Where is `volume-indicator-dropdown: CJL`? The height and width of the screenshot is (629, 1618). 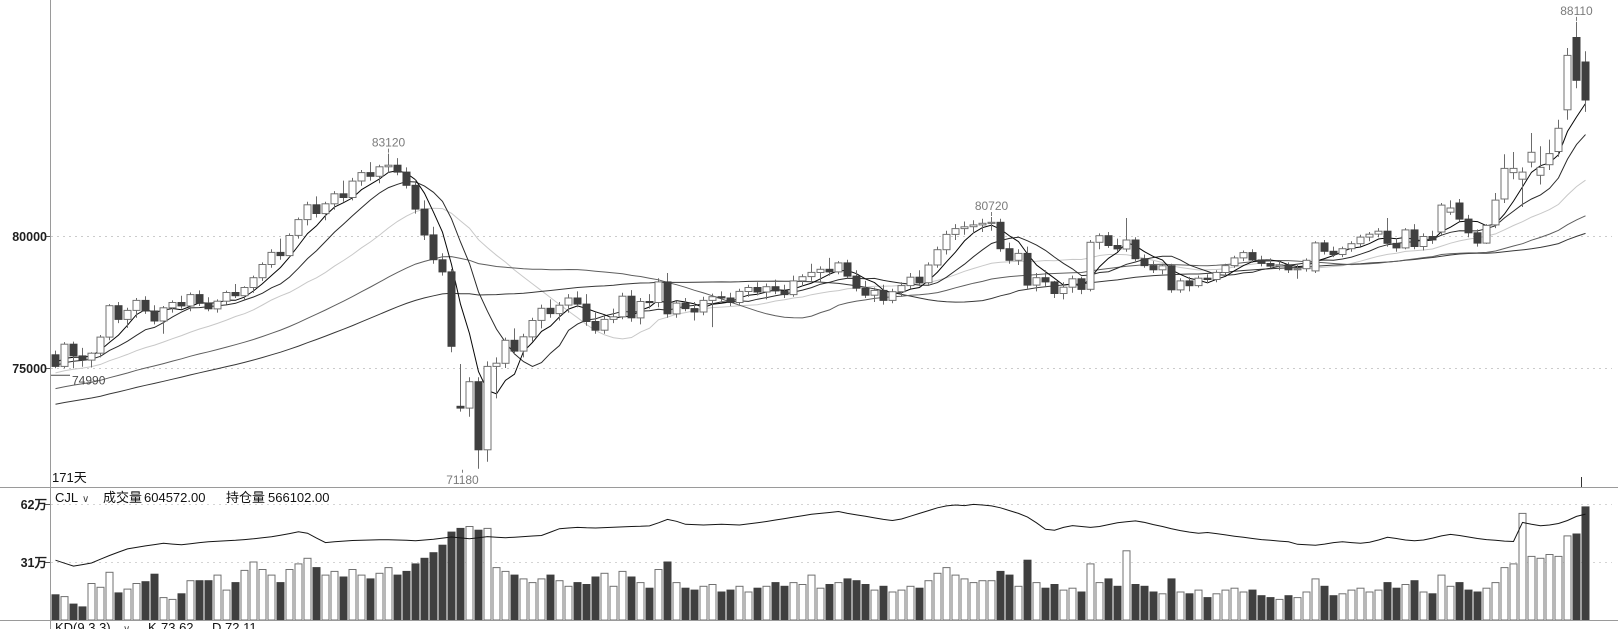 volume-indicator-dropdown: CJL is located at coordinates (66, 497).